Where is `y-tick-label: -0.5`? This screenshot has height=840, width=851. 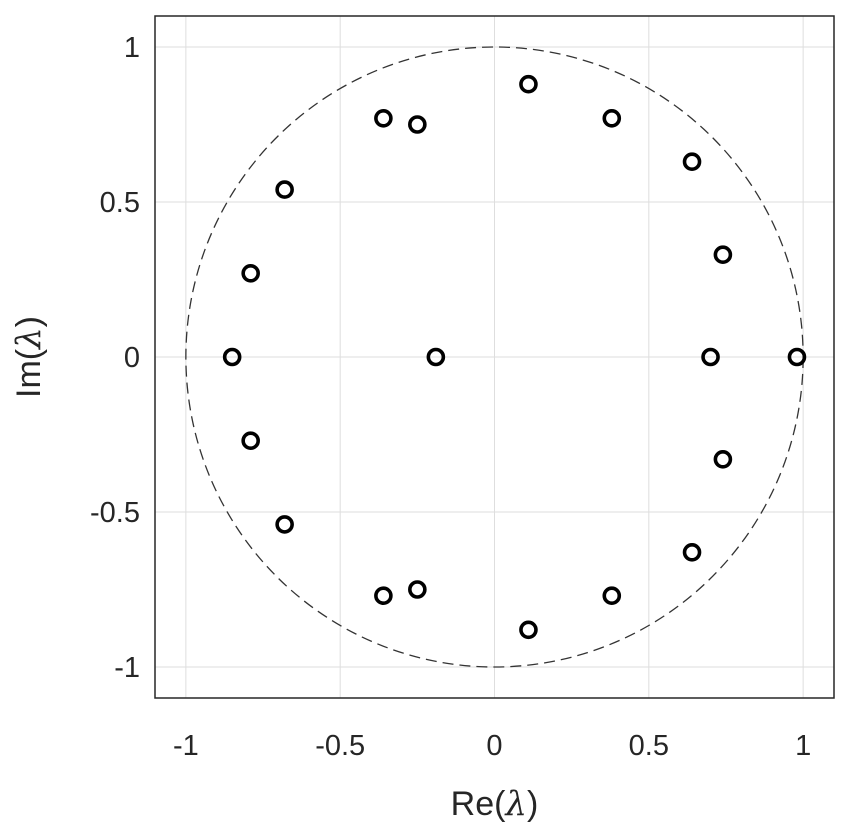 y-tick-label: -0.5 is located at coordinates (115, 513).